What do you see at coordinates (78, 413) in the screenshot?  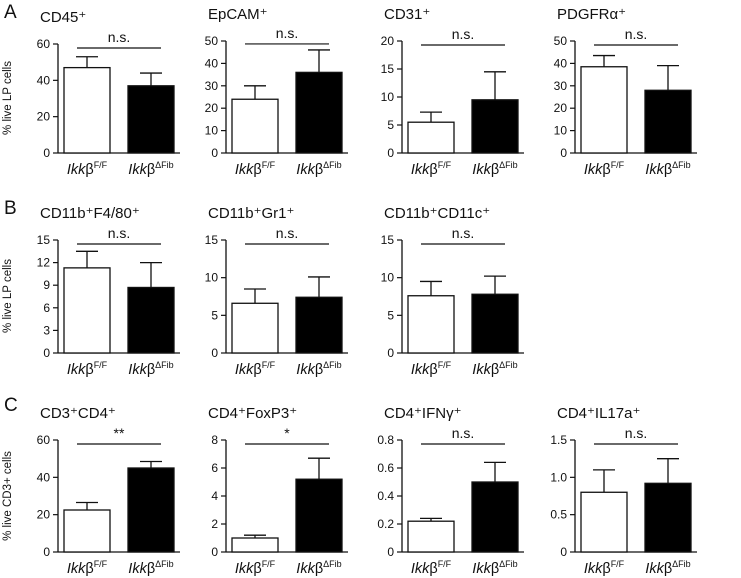 I see `chart-title: CD3⁺CD4⁺` at bounding box center [78, 413].